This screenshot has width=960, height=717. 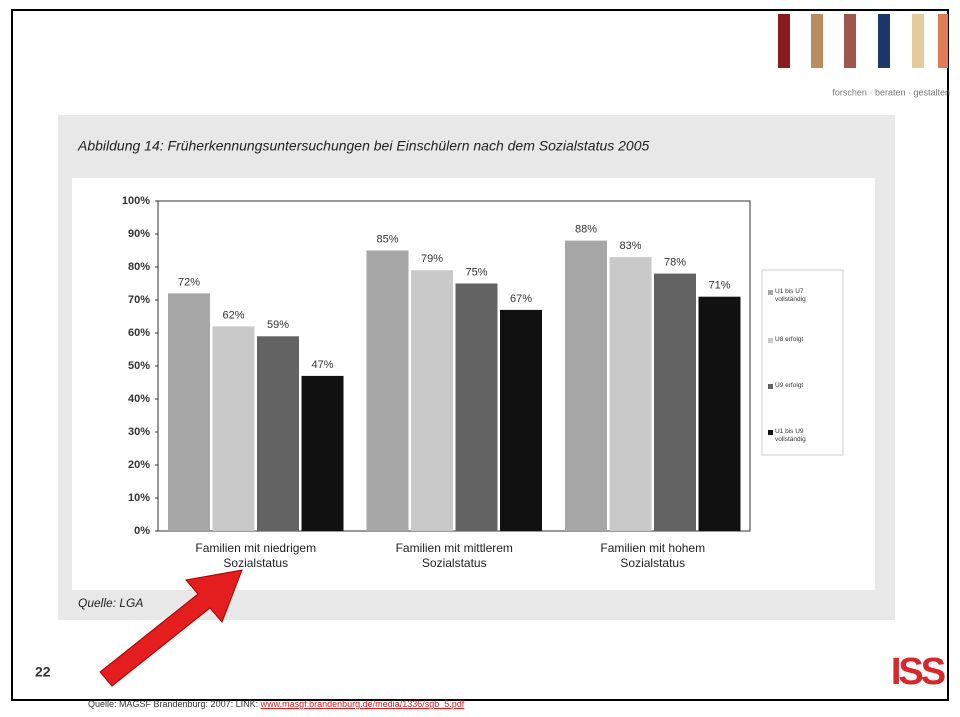 I want to click on y-tick-label: 10%, so click(x=139, y=498).